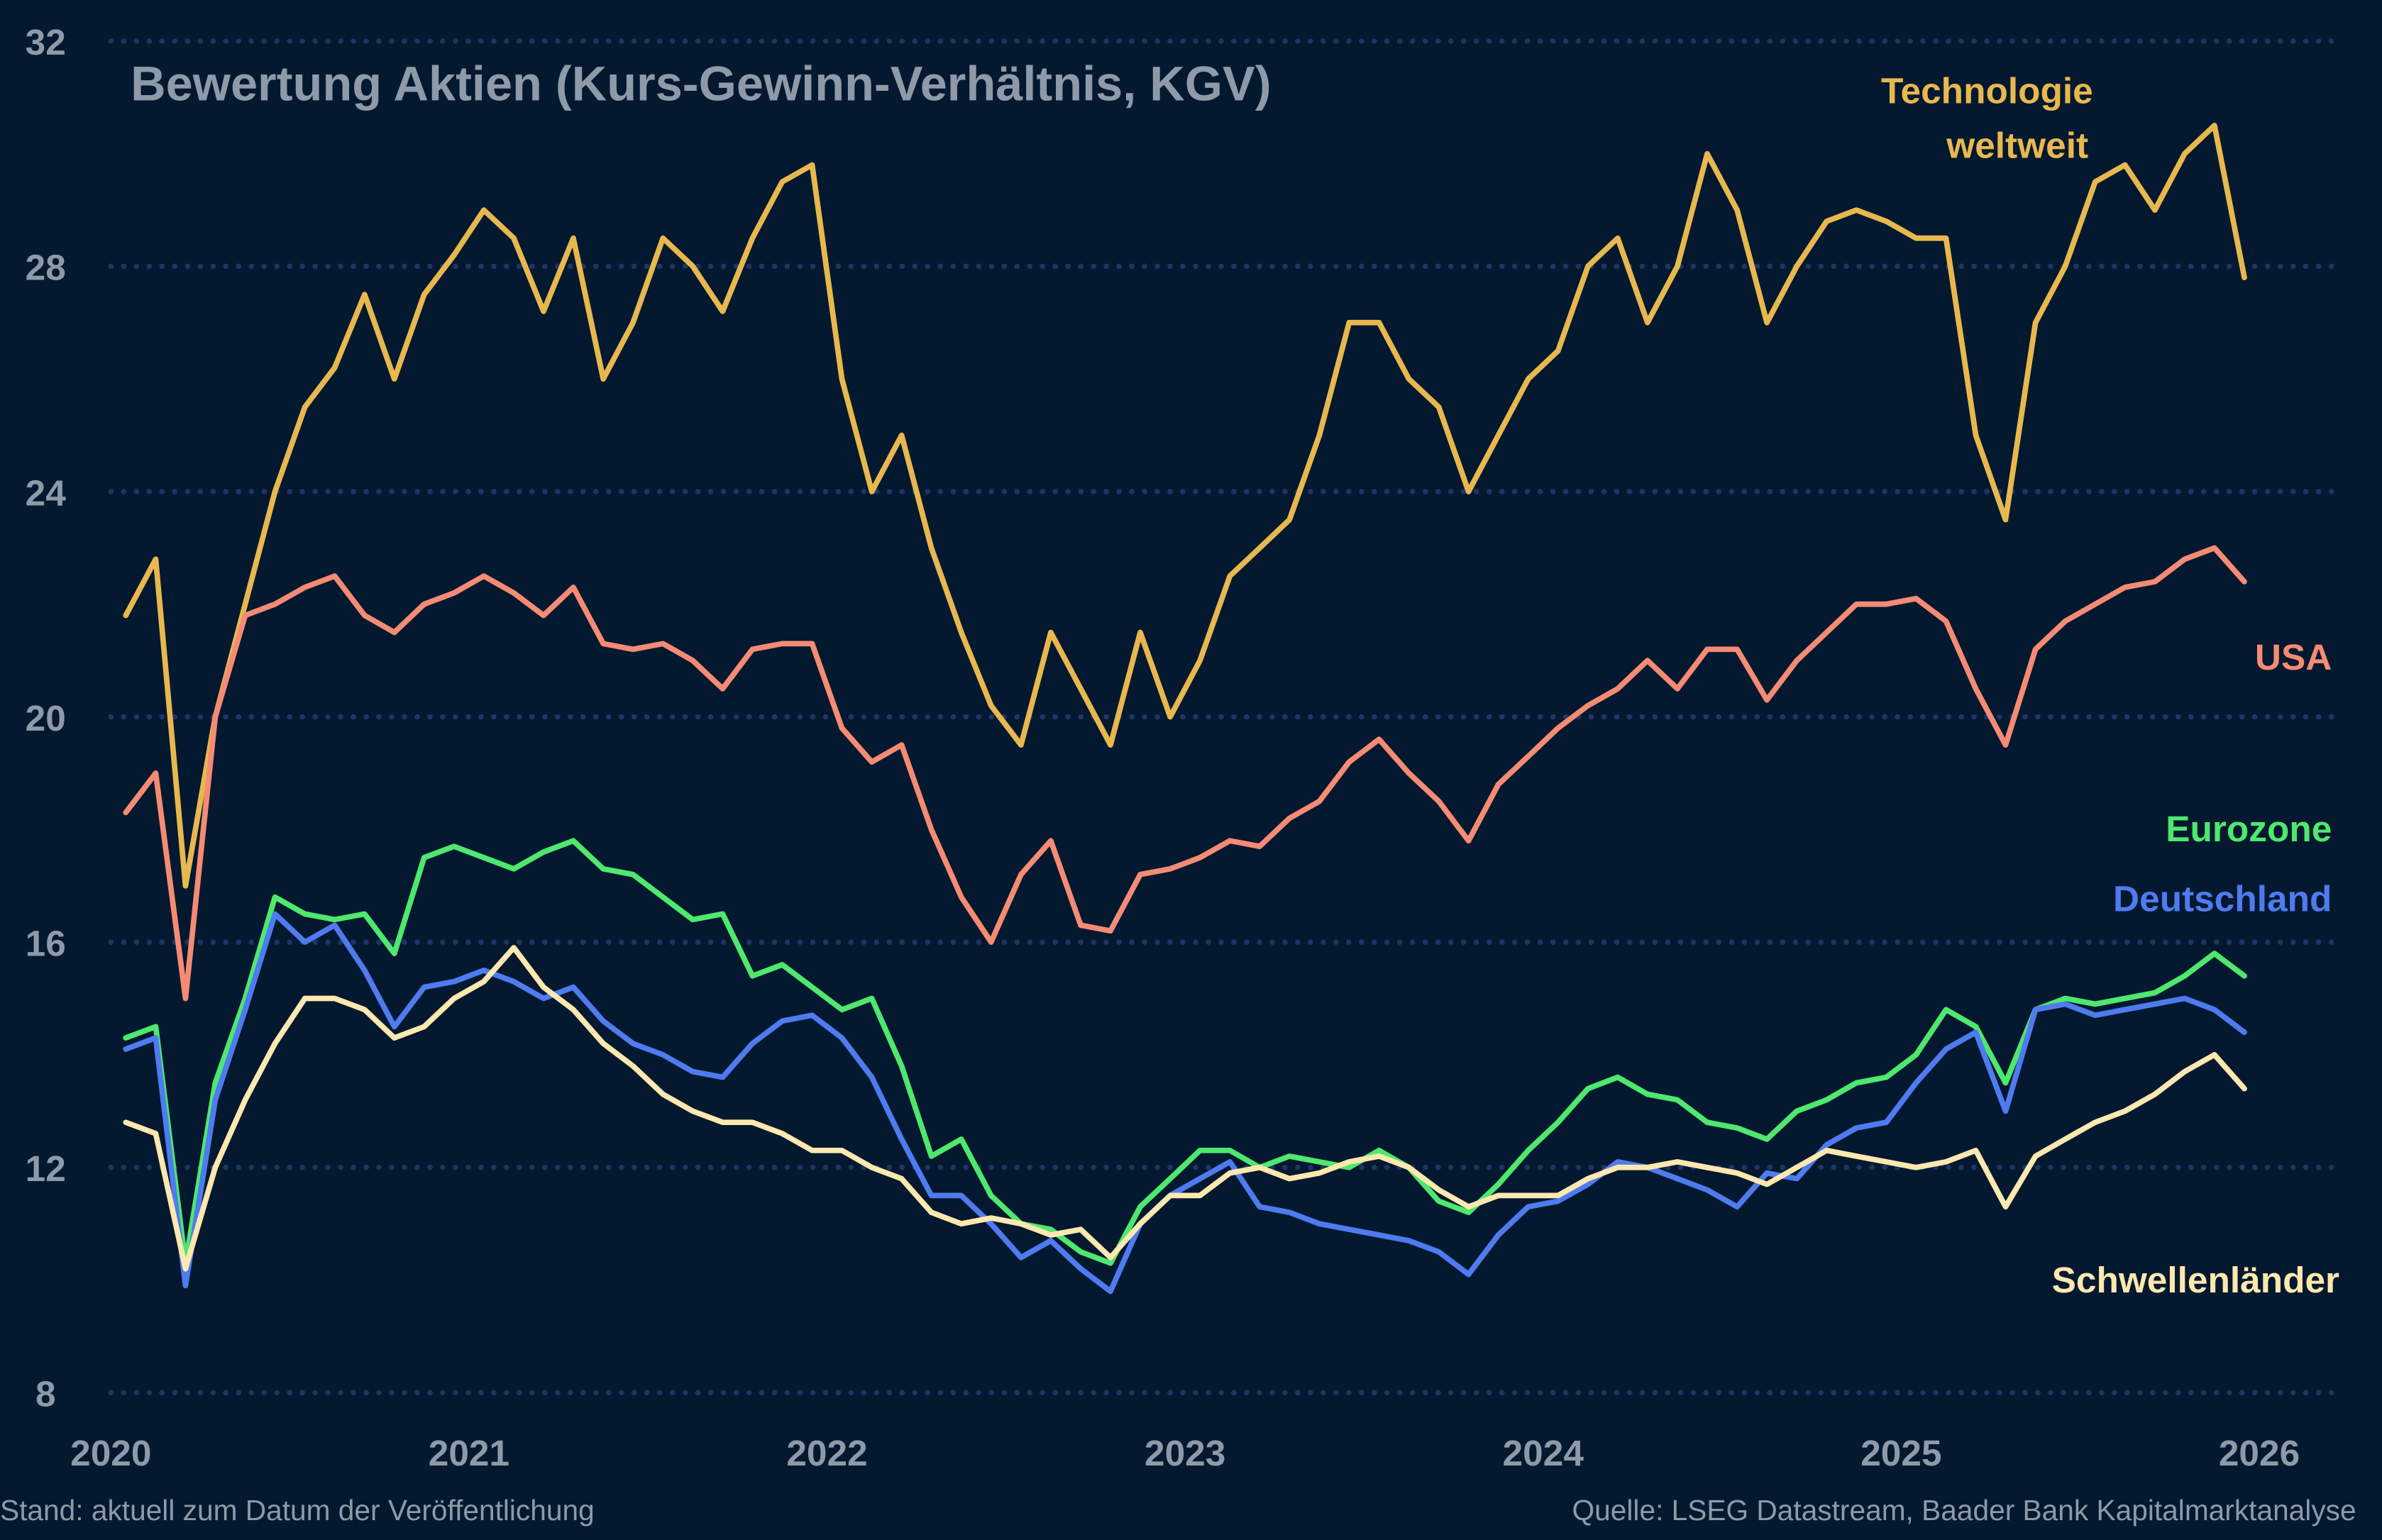 This screenshot has height=1540, width=2382. Describe the element at coordinates (826, 1452) in the screenshot. I see `x-tick-label: 2022` at that location.